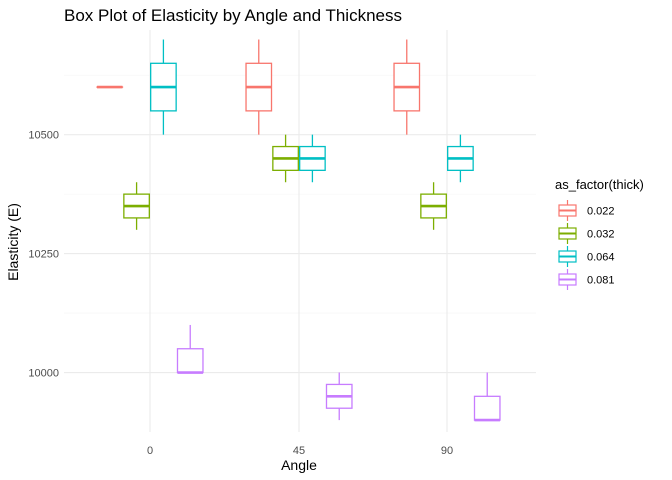  Describe the element at coordinates (601, 281) in the screenshot. I see `legend-label: 0.081` at that location.